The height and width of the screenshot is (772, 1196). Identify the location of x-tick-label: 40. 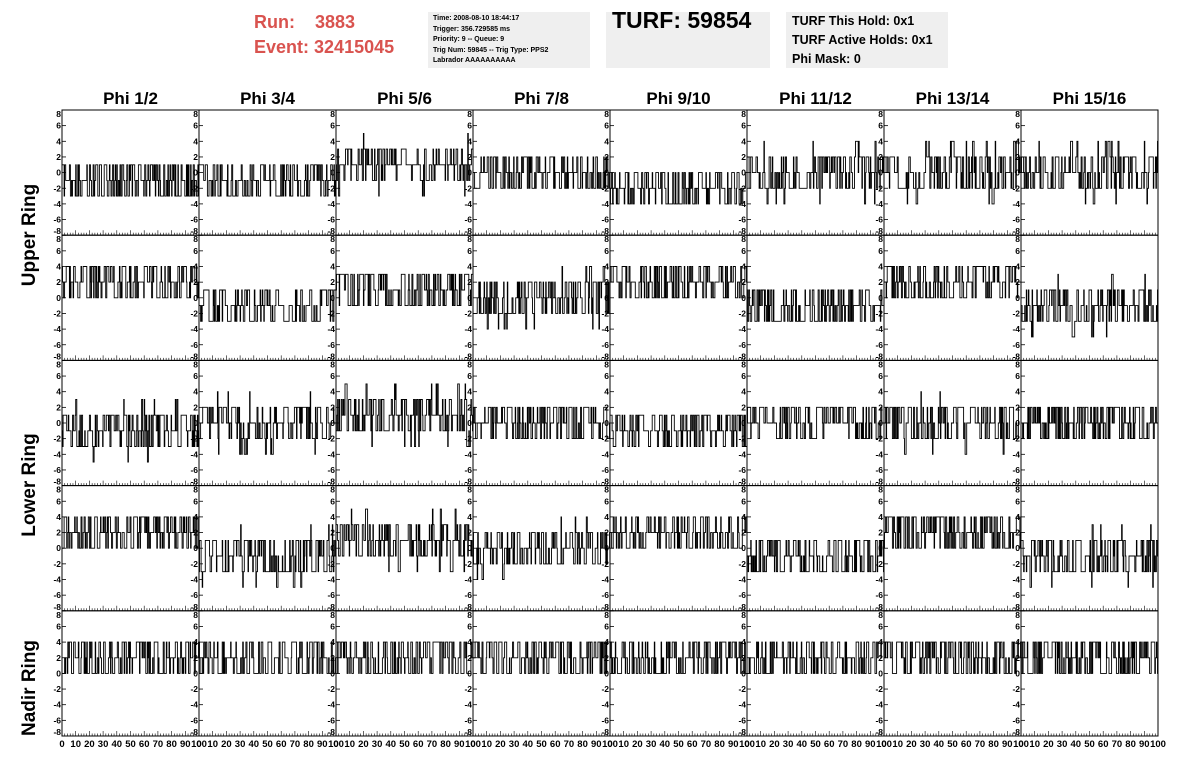
(528, 744).